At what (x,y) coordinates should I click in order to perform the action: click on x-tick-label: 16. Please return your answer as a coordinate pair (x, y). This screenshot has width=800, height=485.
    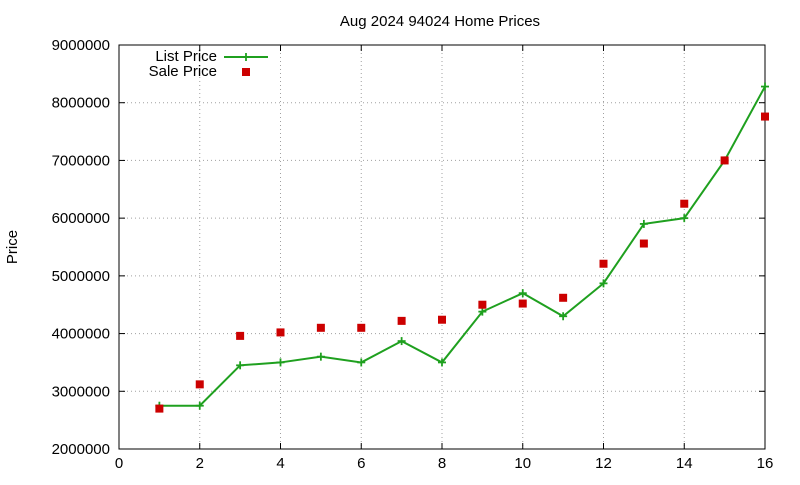
    Looking at the image, I should click on (765, 463).